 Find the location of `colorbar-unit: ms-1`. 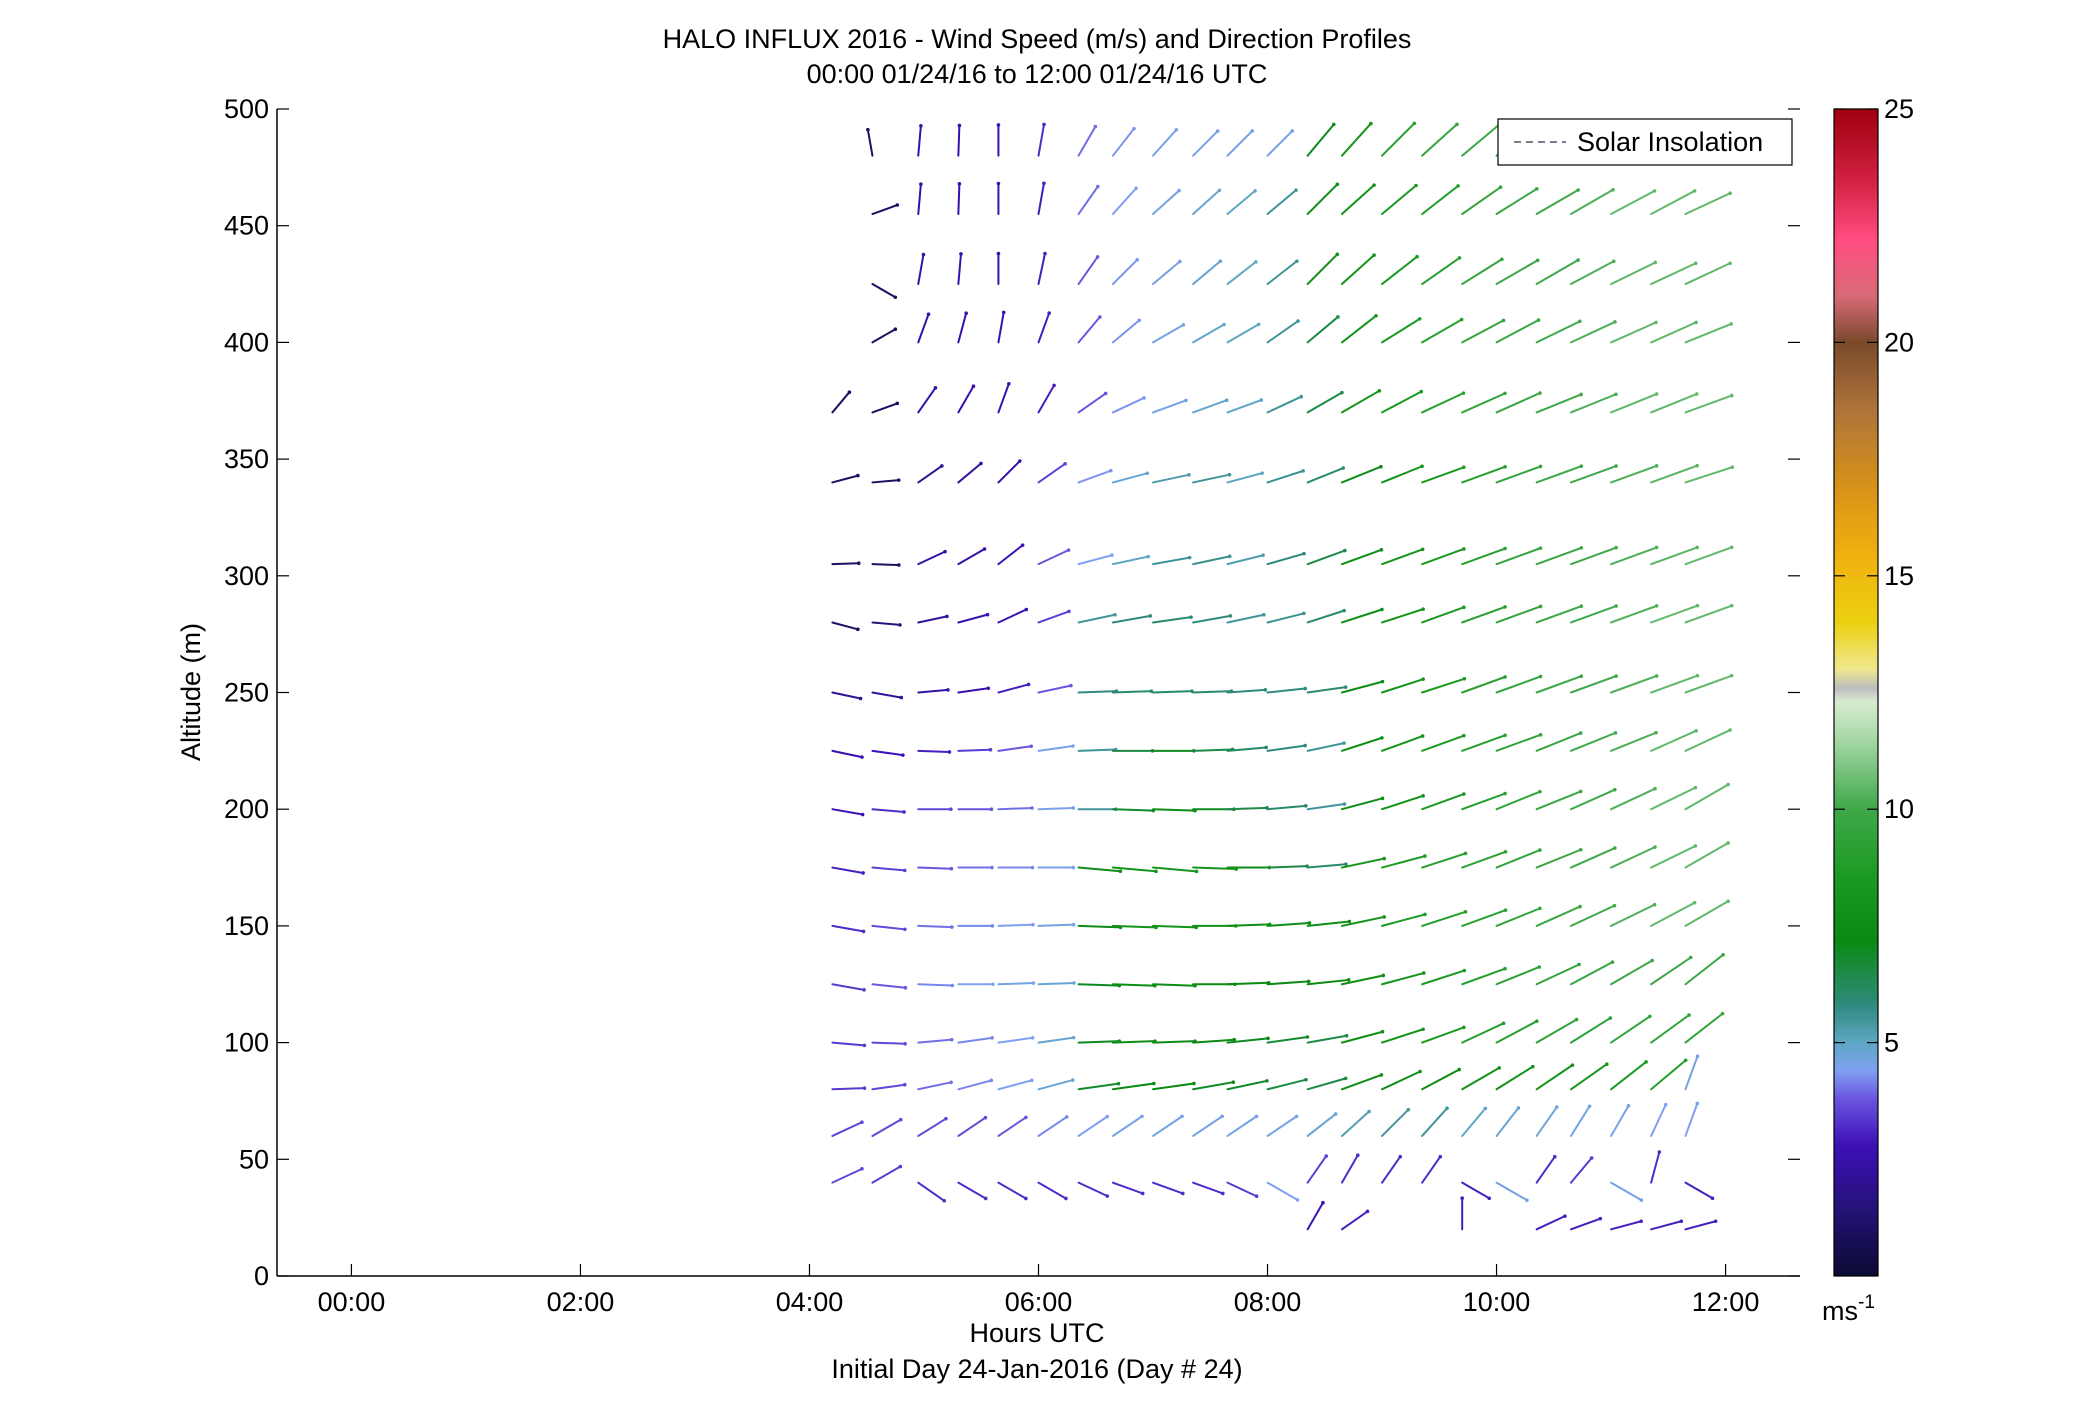

colorbar-unit: ms-1 is located at coordinates (1848, 1309).